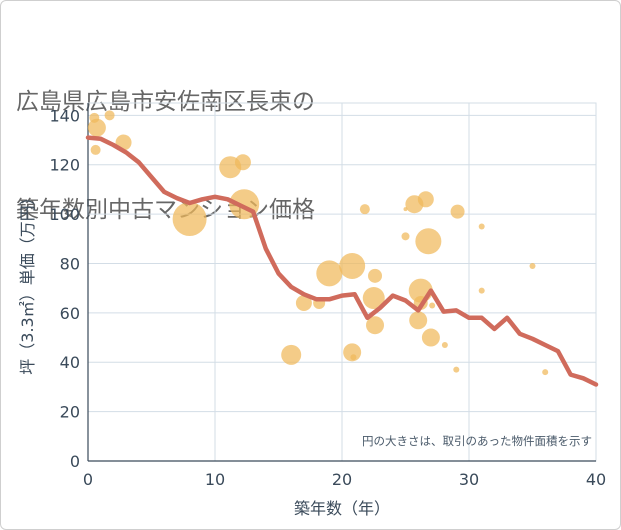  What do you see at coordinates (70, 362) in the screenshot?
I see `y-tick-label: 40` at bounding box center [70, 362].